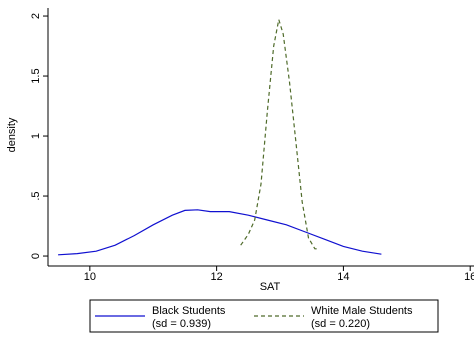 This screenshot has height=337, width=474. Describe the element at coordinates (12, 134) in the screenshot. I see `y-axis-label: density` at that location.